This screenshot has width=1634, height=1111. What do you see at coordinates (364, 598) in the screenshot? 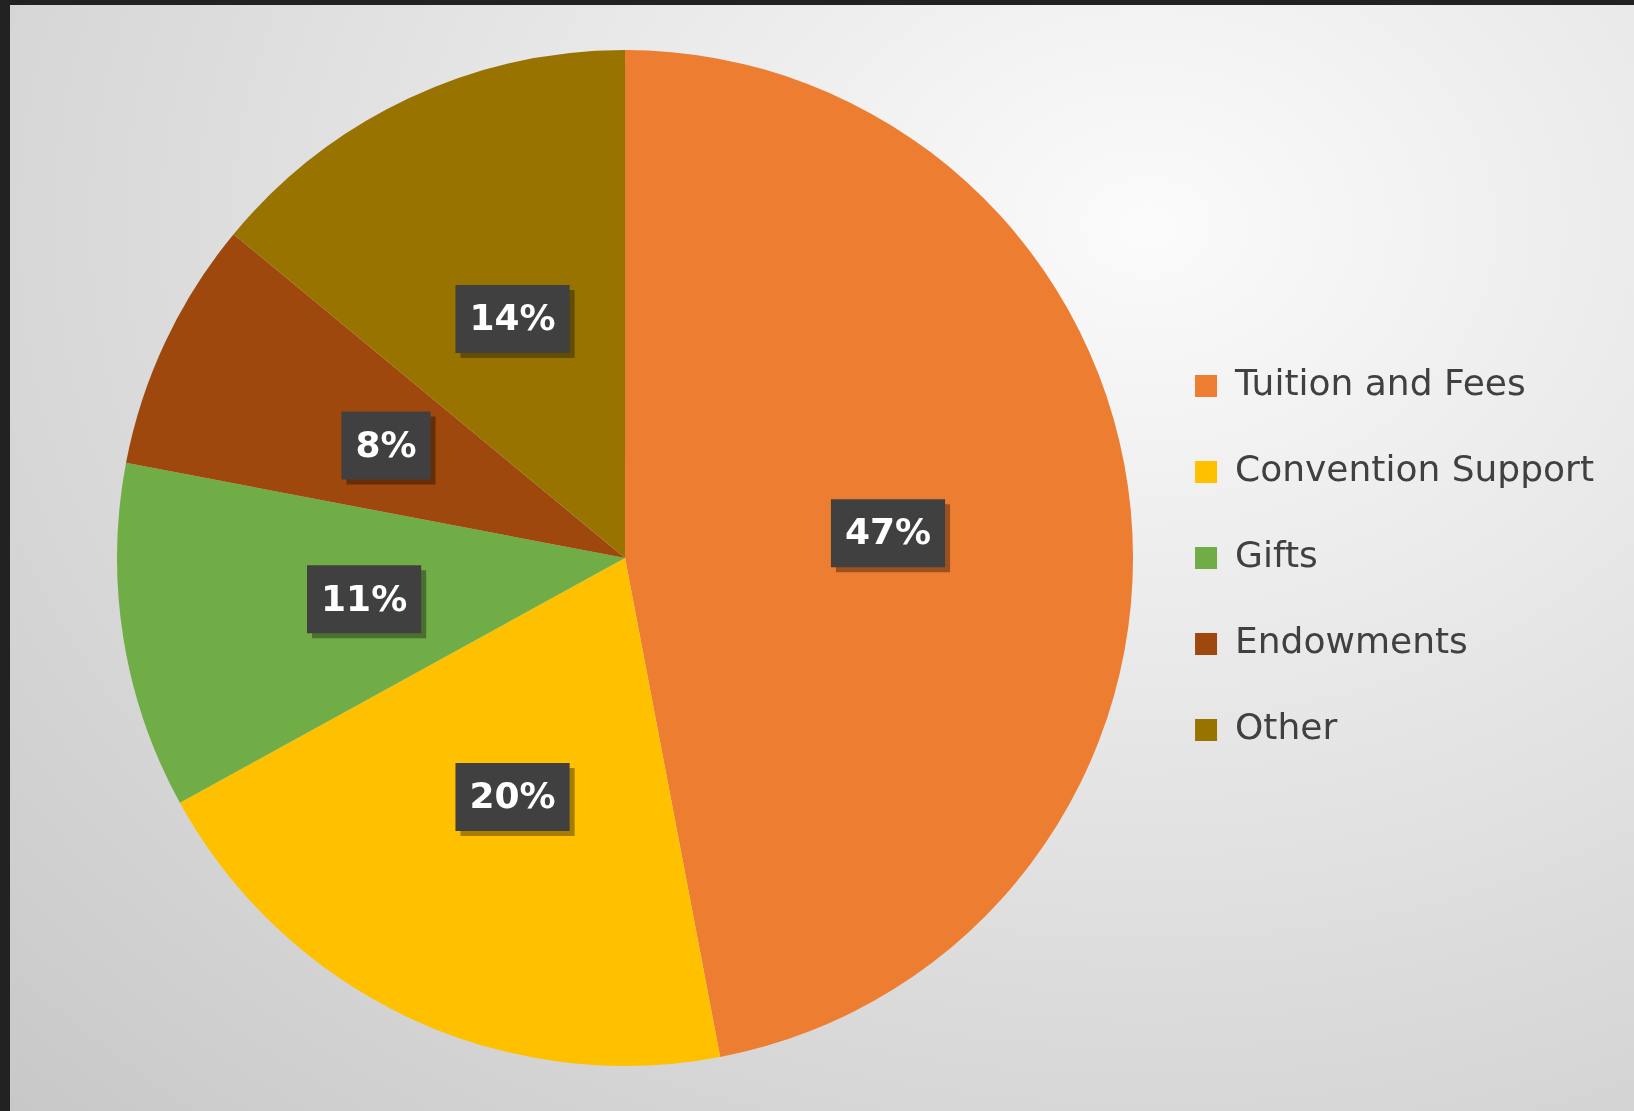
I see `data-label: 11%` at bounding box center [364, 598].